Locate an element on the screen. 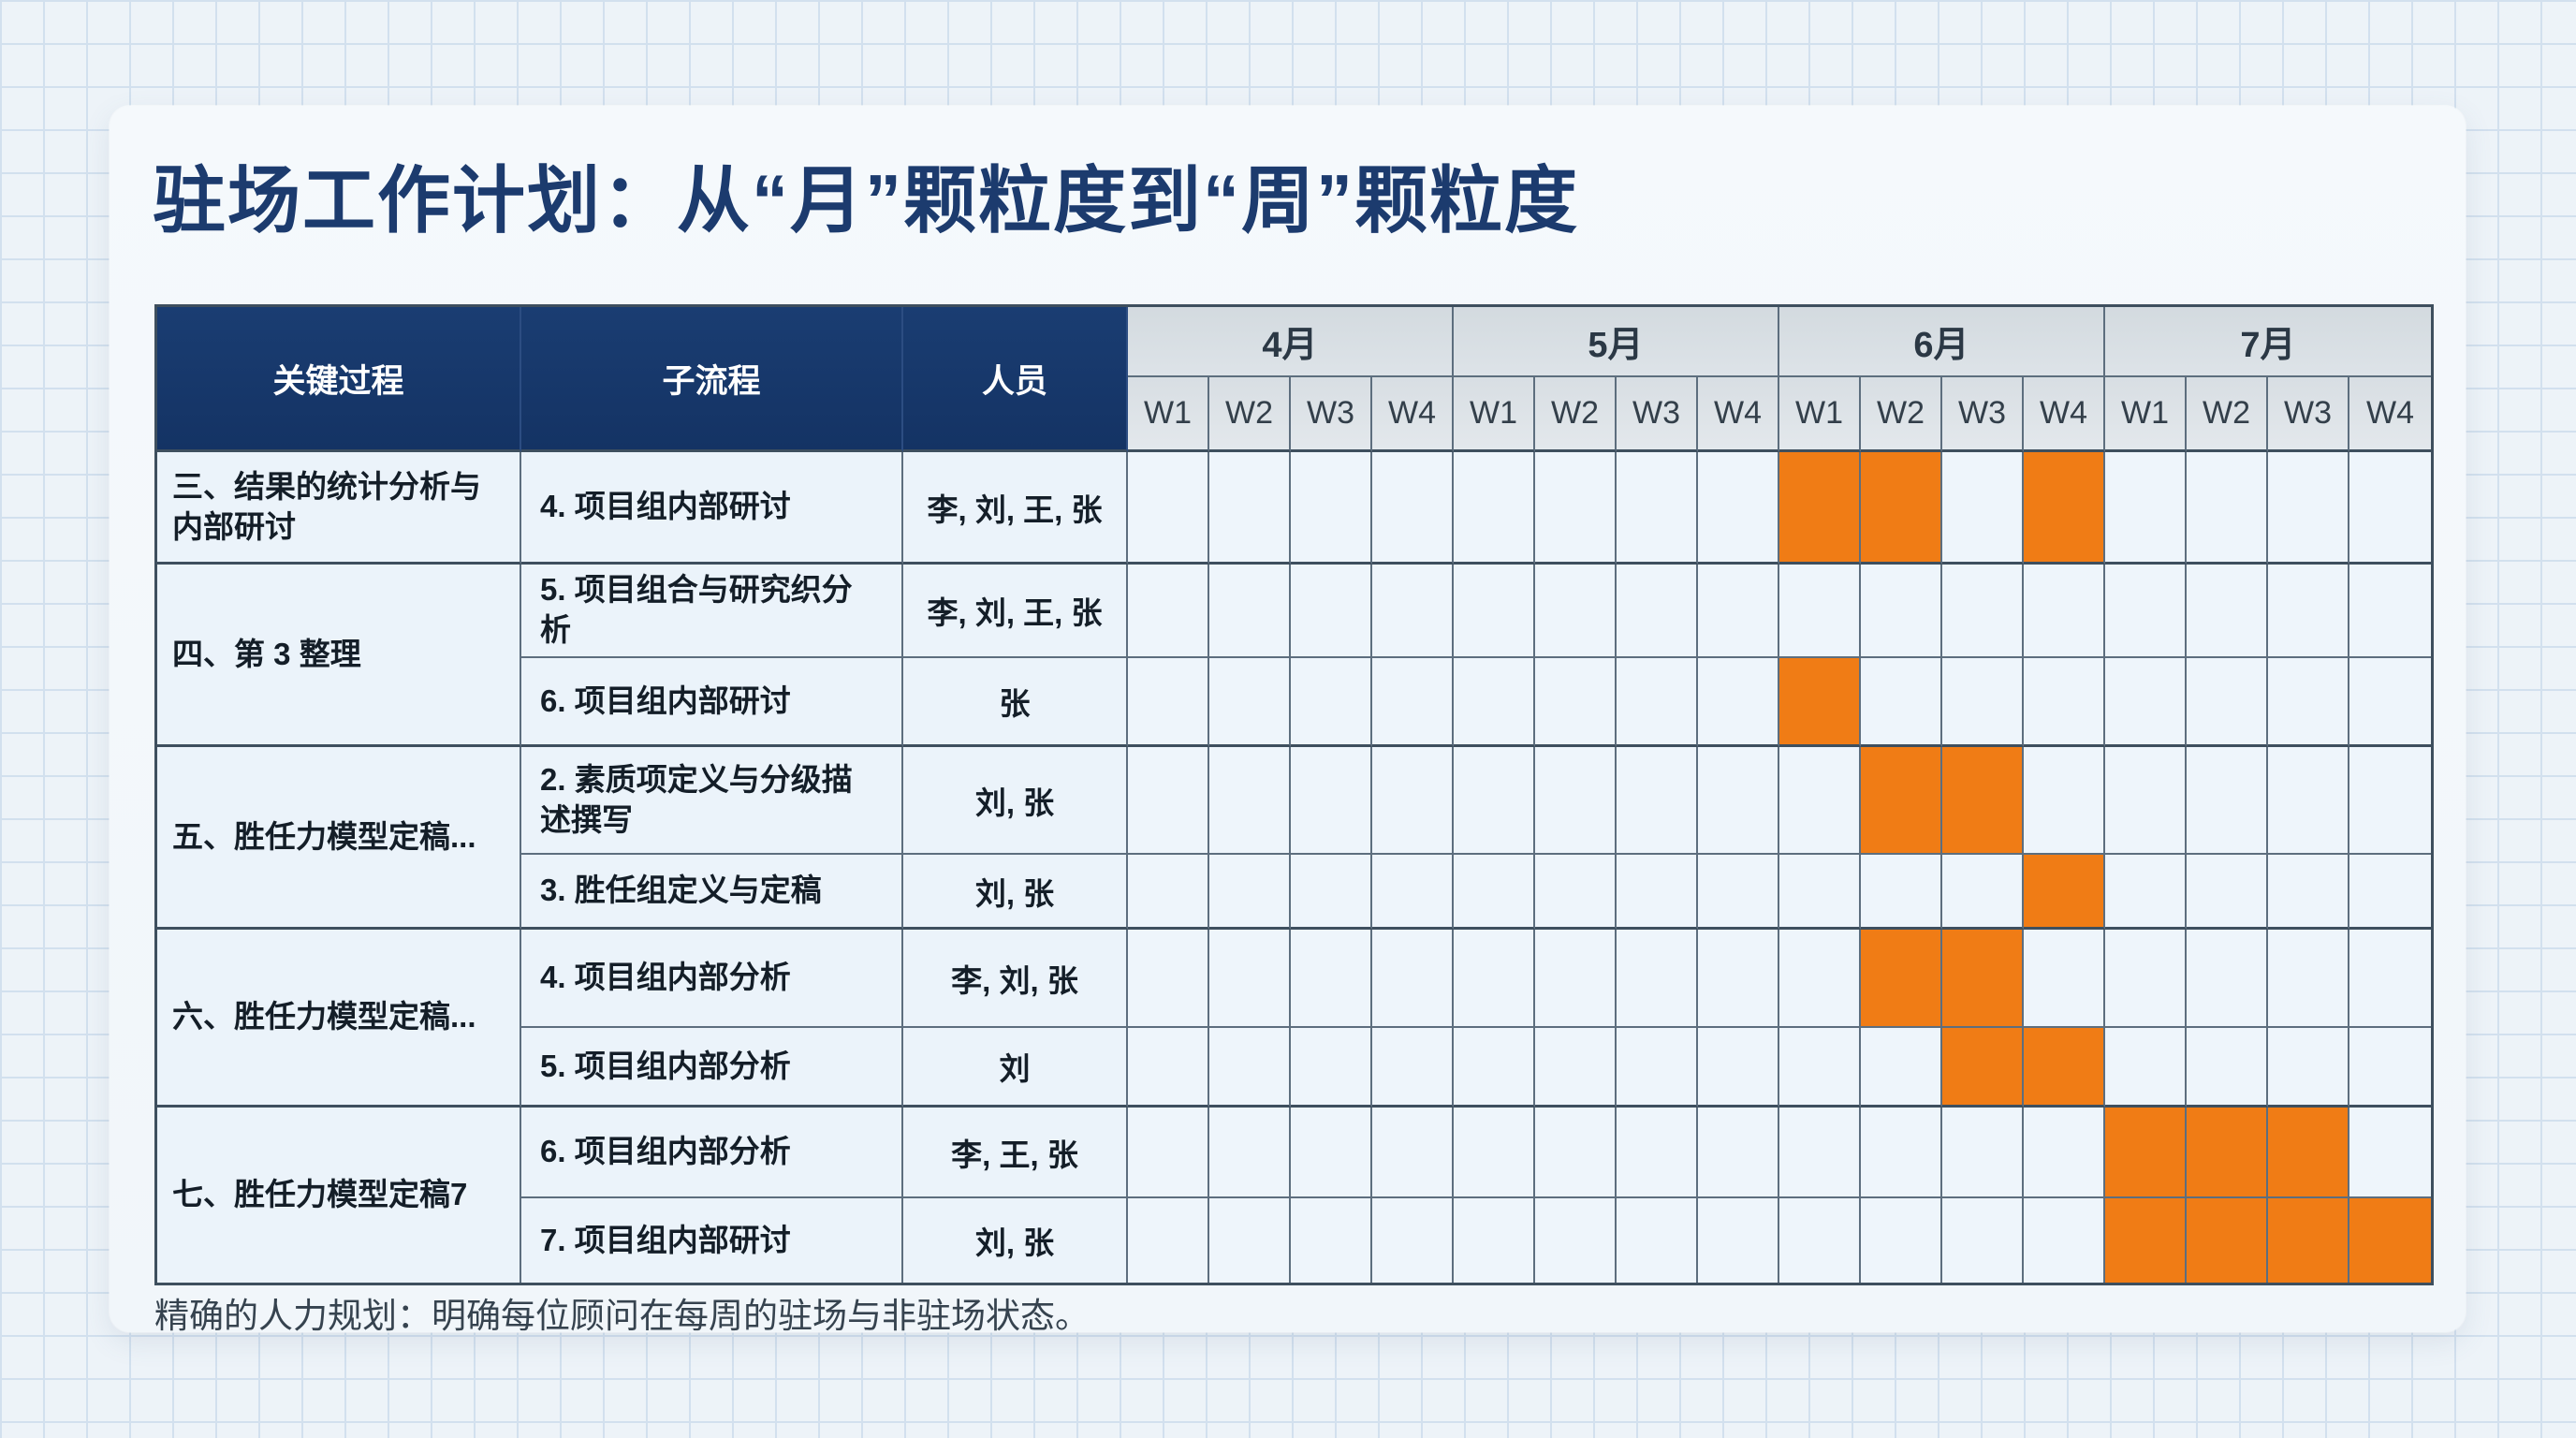 This screenshot has width=2576, height=1438. subprocess-cell: 4. 项目组内部分析 is located at coordinates (712, 979).